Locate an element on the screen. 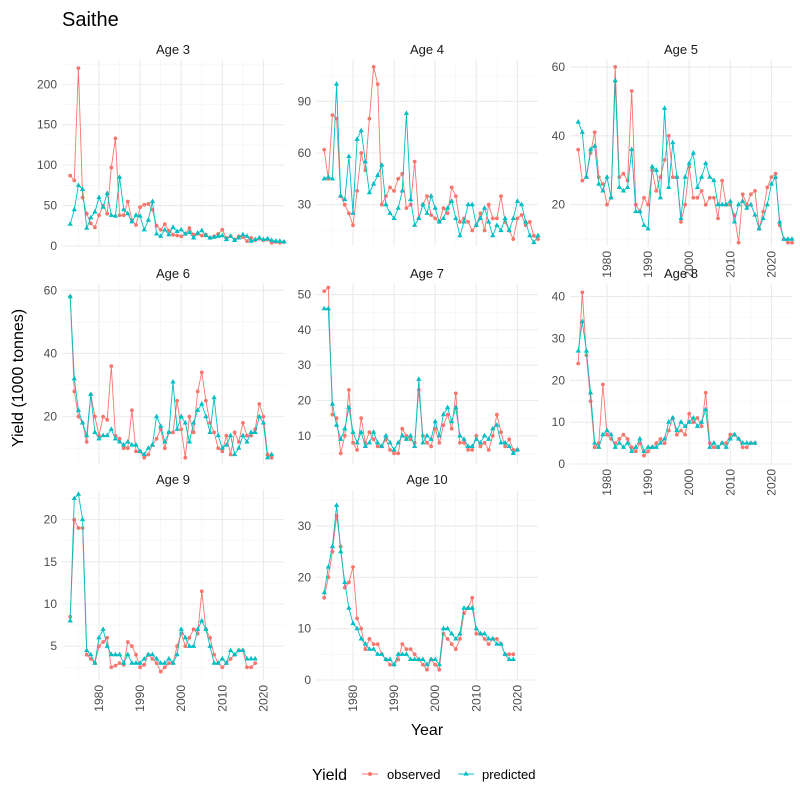  y-tick-label: 200 is located at coordinates (47, 84).